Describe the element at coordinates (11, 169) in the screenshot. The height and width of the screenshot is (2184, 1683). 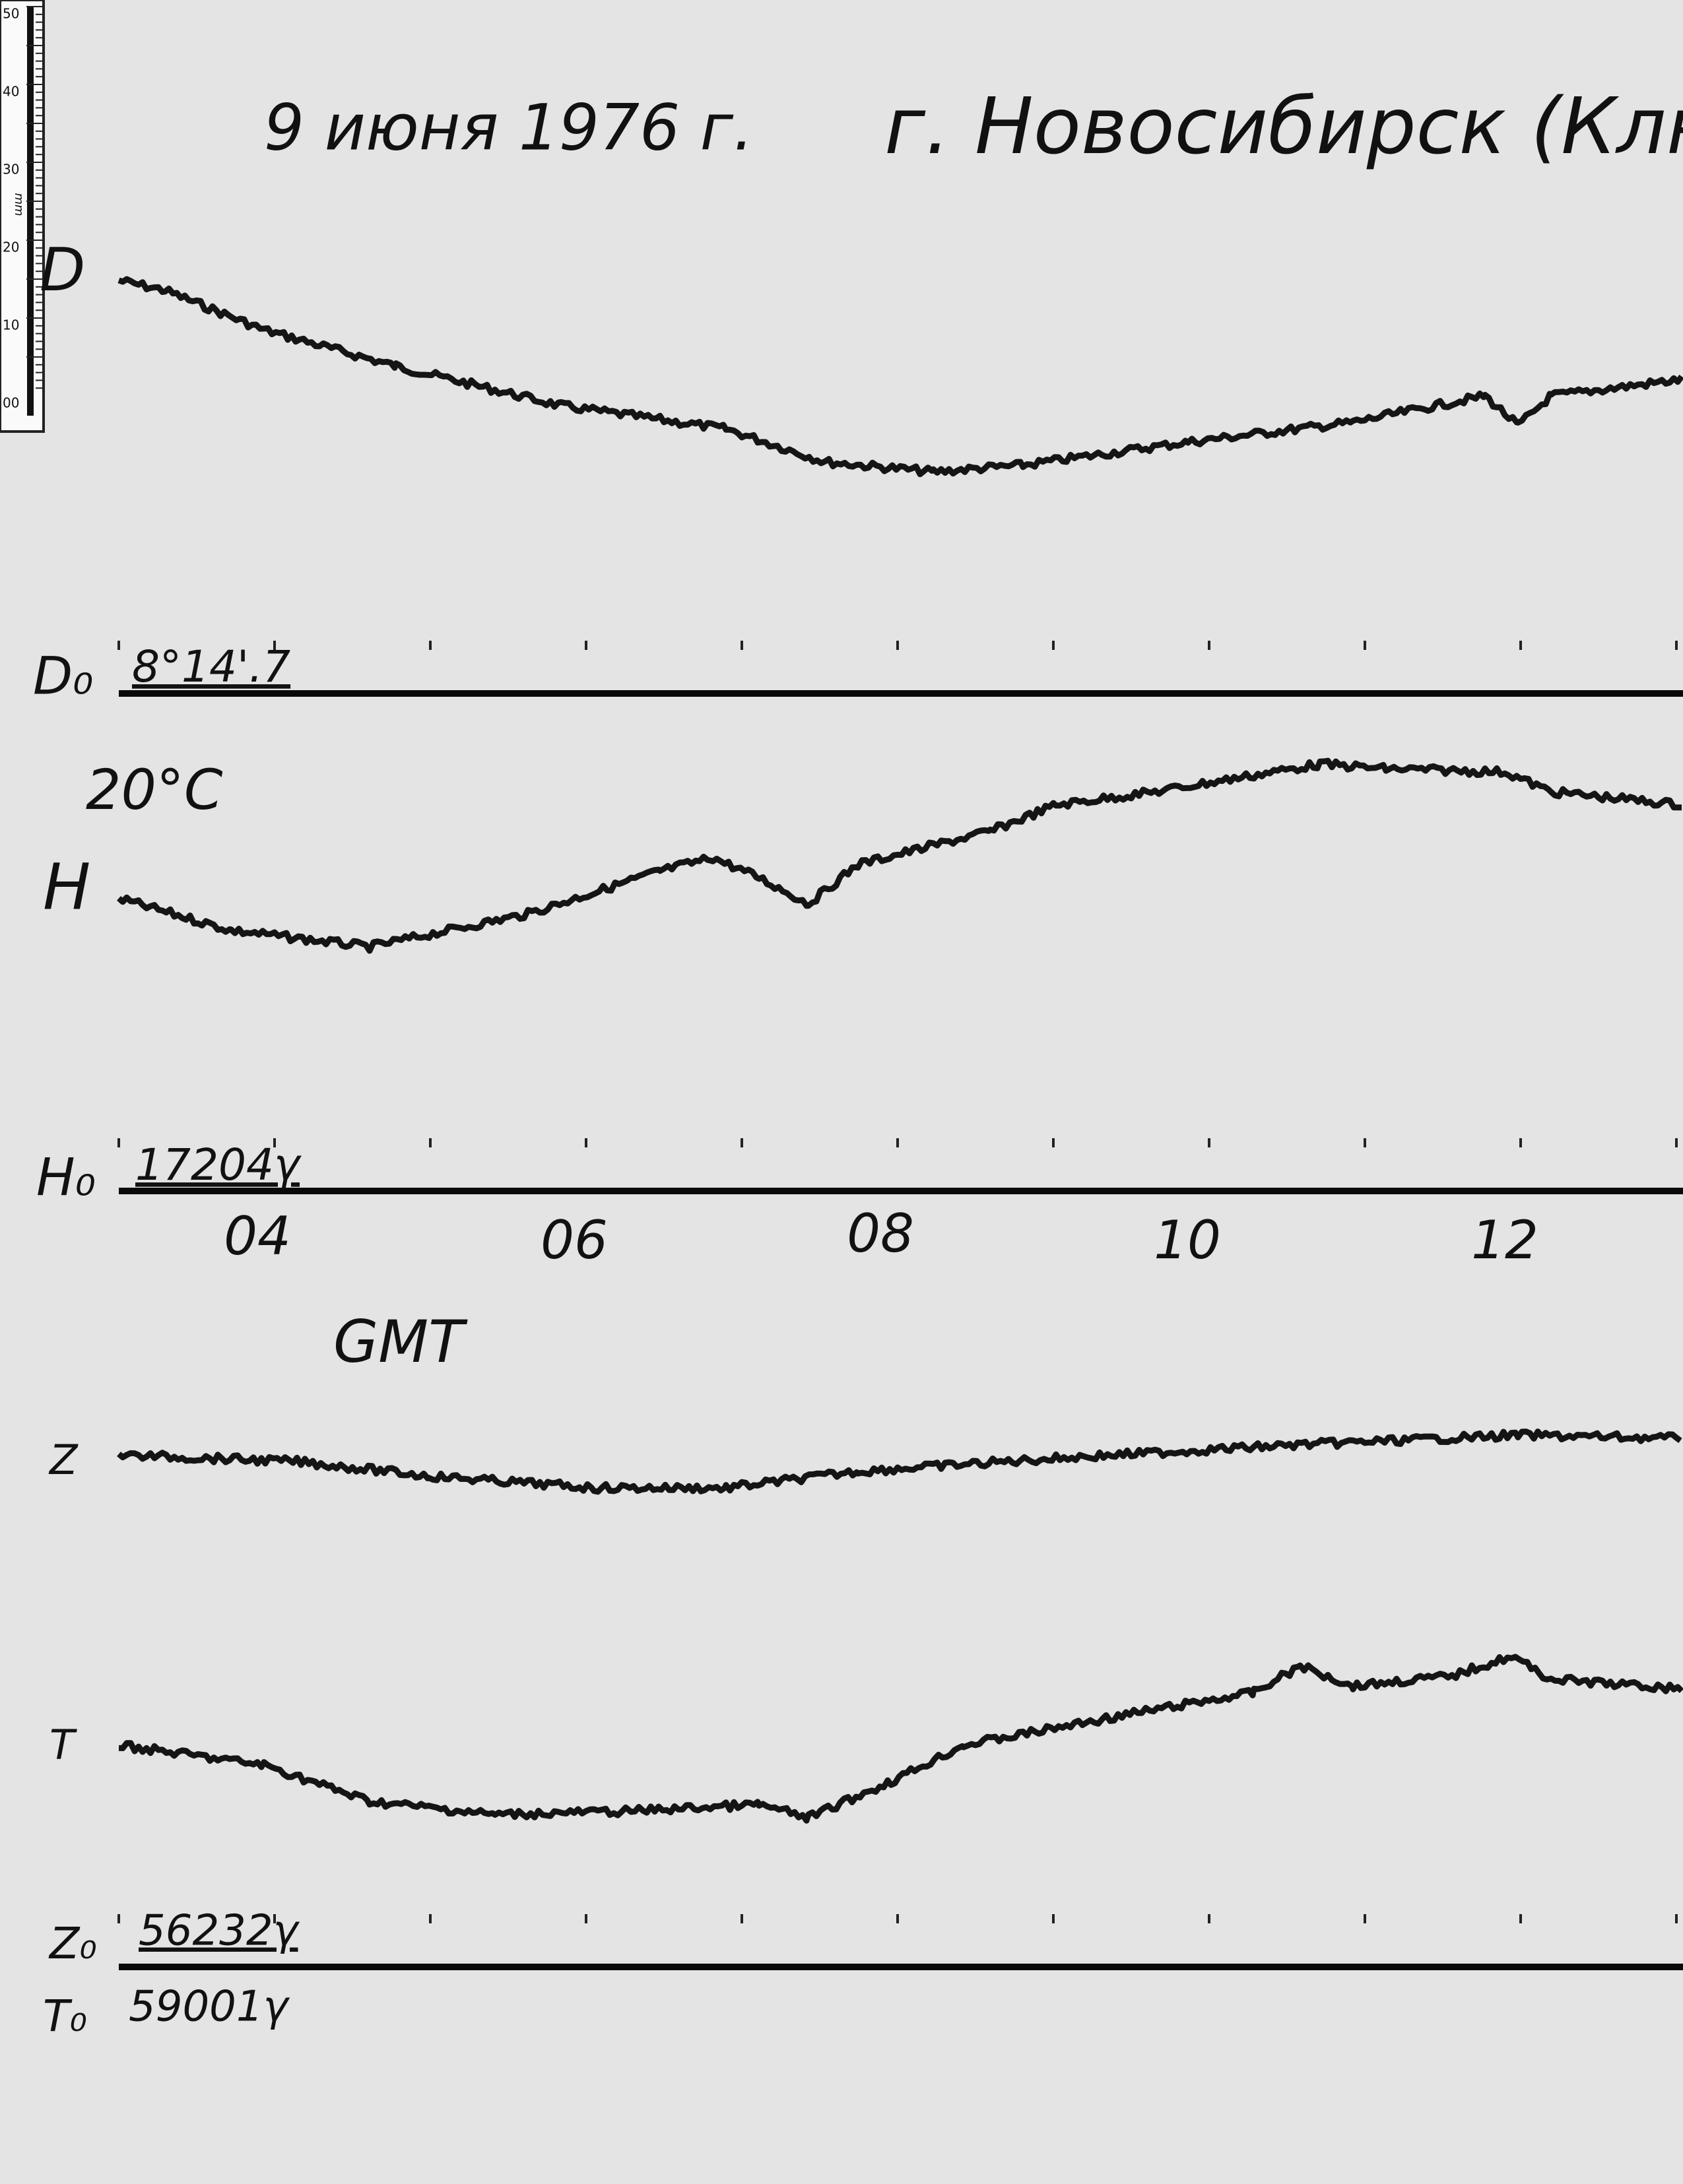
I see `ruler-tick-label: 30` at that location.